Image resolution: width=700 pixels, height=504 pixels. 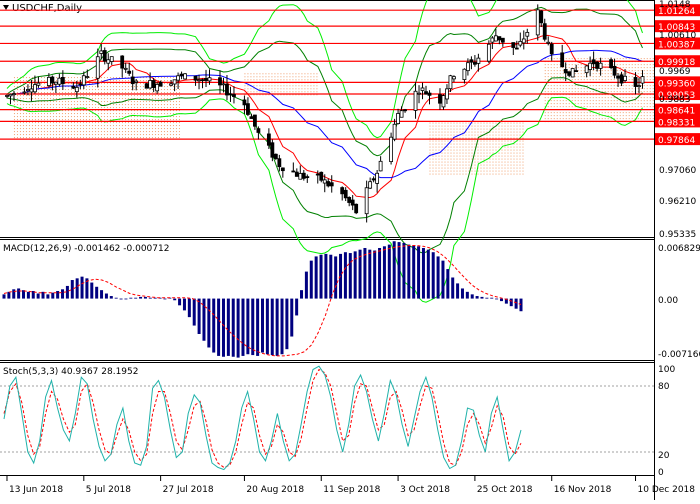 I want to click on level-label-text: 0.98331, so click(x=676, y=123).